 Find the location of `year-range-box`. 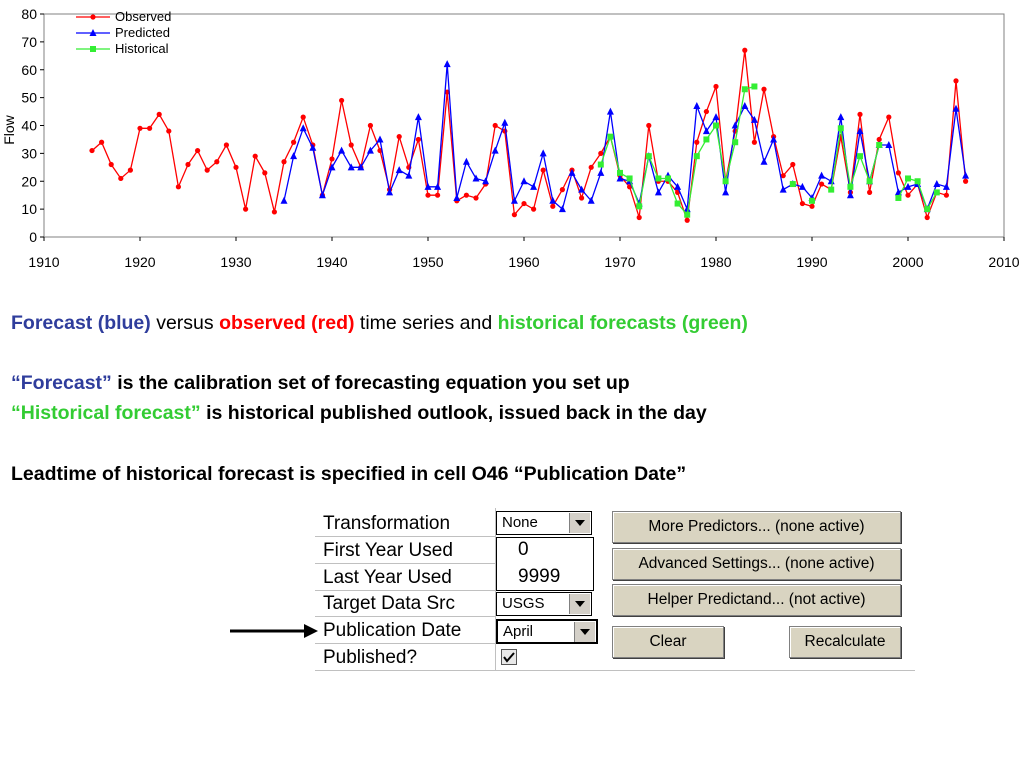

year-range-box is located at coordinates (545, 564).